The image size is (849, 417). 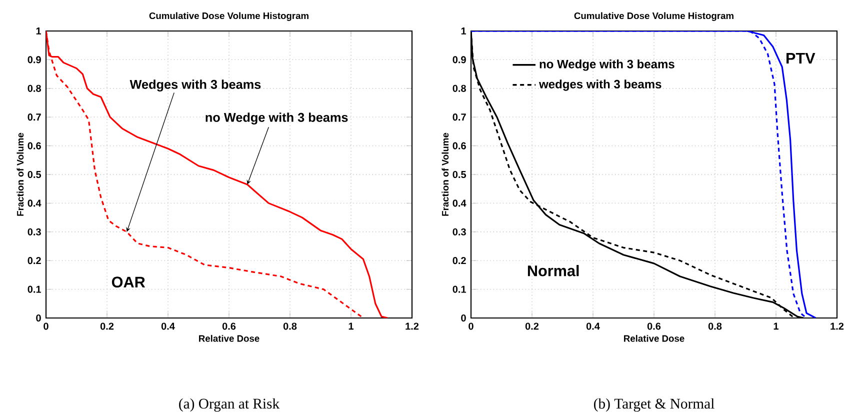 I want to click on annotation: Wedges with 3 beams, so click(x=195, y=86).